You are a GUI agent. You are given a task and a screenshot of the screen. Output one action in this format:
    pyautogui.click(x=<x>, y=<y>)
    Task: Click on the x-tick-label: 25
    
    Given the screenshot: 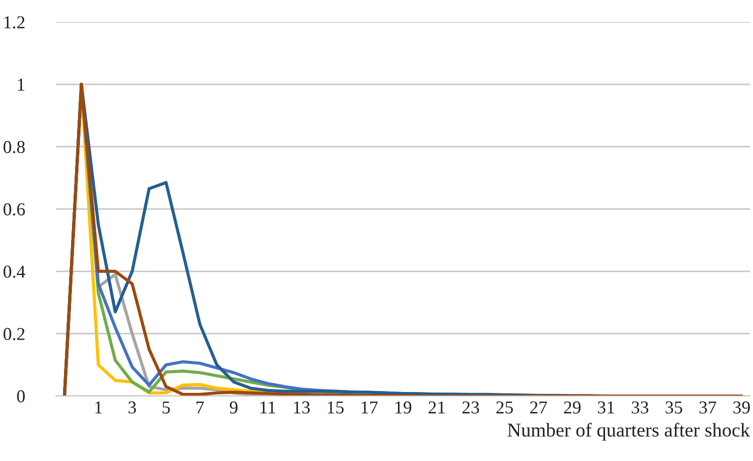 What is the action you would take?
    pyautogui.click(x=504, y=407)
    